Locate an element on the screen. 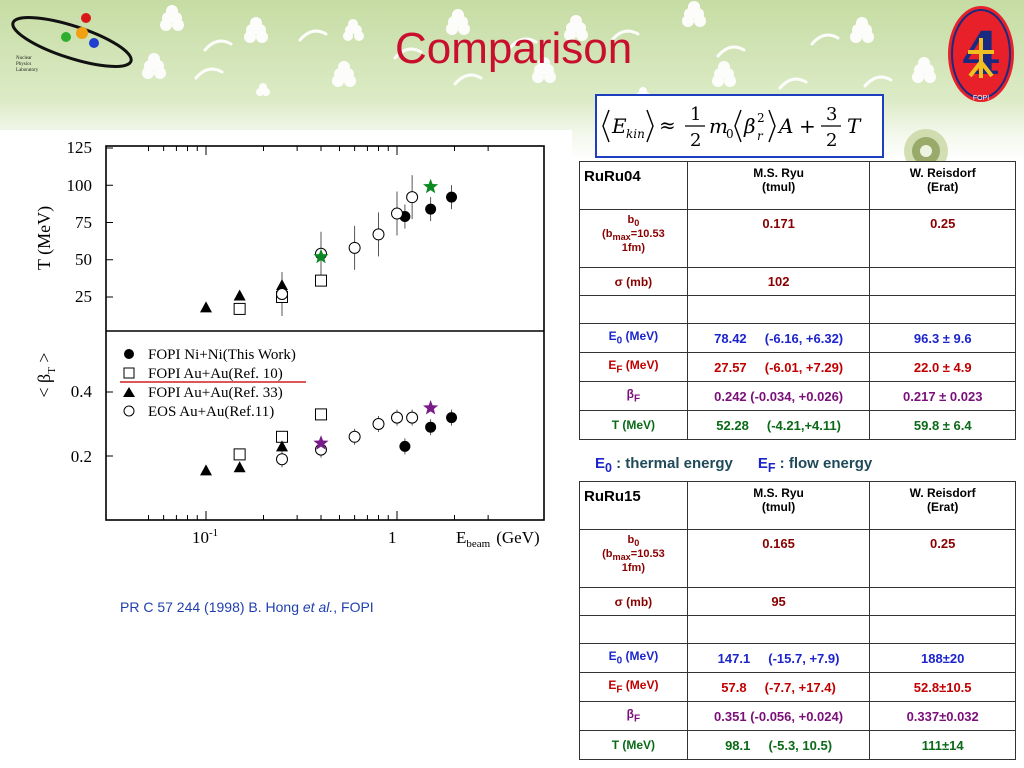 This screenshot has width=1024, height=768. y-axis-label-bottom: < βT > is located at coordinates (46, 374).